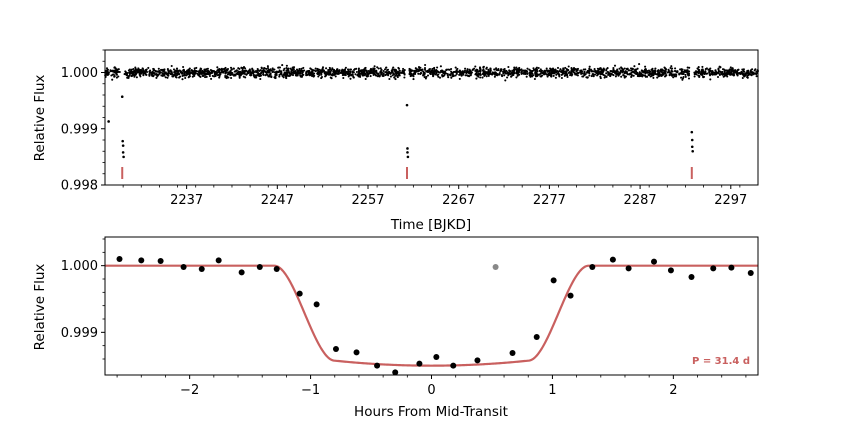  What do you see at coordinates (730, 200) in the screenshot?
I see `top-x-tick-label: 2297` at bounding box center [730, 200].